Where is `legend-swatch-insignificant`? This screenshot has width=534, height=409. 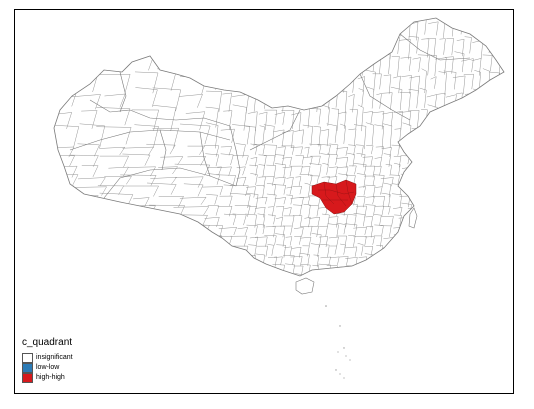 legend-swatch-insignificant is located at coordinates (27, 358).